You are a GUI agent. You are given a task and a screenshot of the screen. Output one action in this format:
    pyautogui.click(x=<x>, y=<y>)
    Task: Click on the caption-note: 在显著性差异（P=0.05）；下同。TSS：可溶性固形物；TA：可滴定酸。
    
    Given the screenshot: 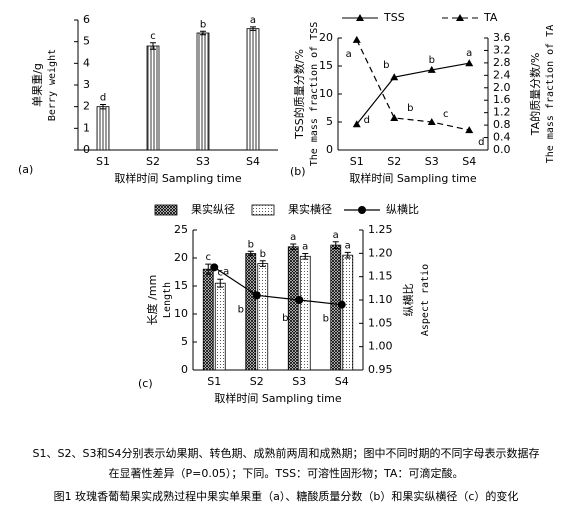 What is the action you would take?
    pyautogui.click(x=286, y=473)
    